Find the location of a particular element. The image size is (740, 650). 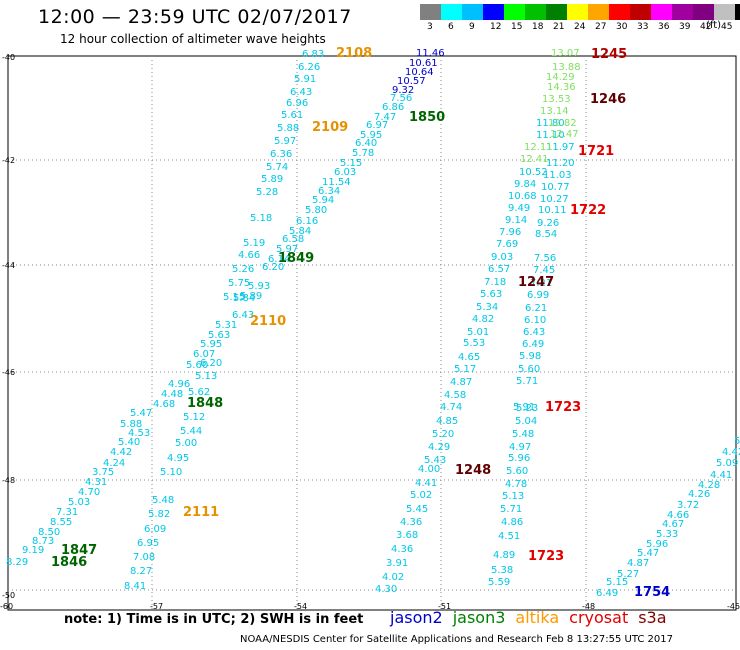

wave-height-value: 5.13 is located at coordinates (513, 496).